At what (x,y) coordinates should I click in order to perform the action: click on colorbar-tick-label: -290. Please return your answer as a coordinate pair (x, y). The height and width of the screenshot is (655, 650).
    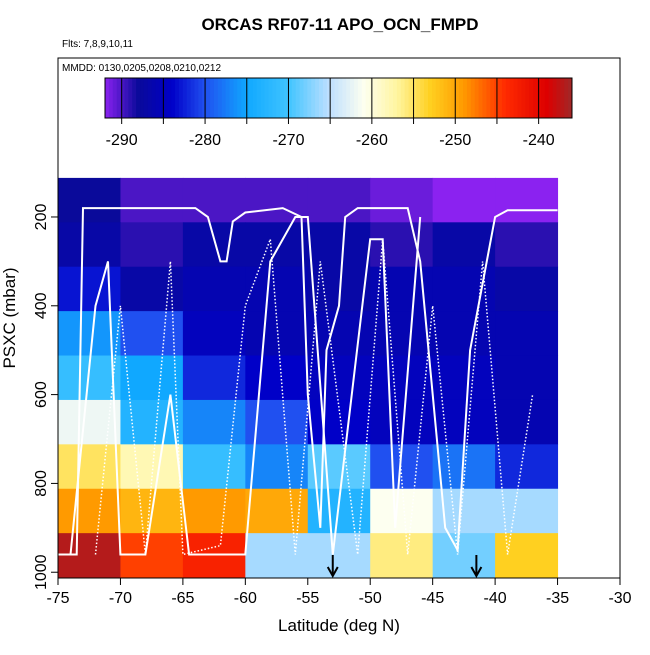
    Looking at the image, I should click on (122, 140).